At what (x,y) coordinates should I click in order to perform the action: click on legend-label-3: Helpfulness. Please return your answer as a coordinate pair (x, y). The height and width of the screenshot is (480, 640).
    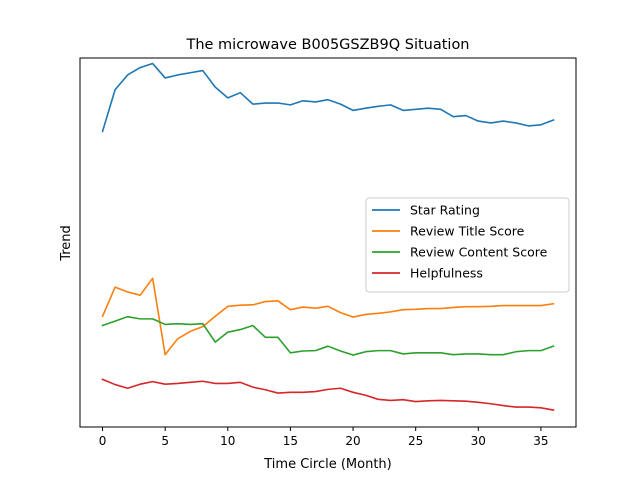
    Looking at the image, I should click on (446, 273).